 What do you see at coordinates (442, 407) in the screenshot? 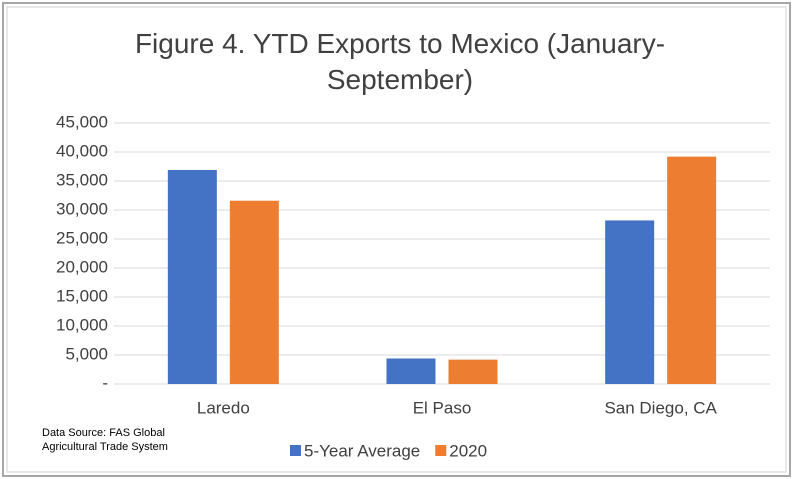
I see `x-tick-label: El Paso` at bounding box center [442, 407].